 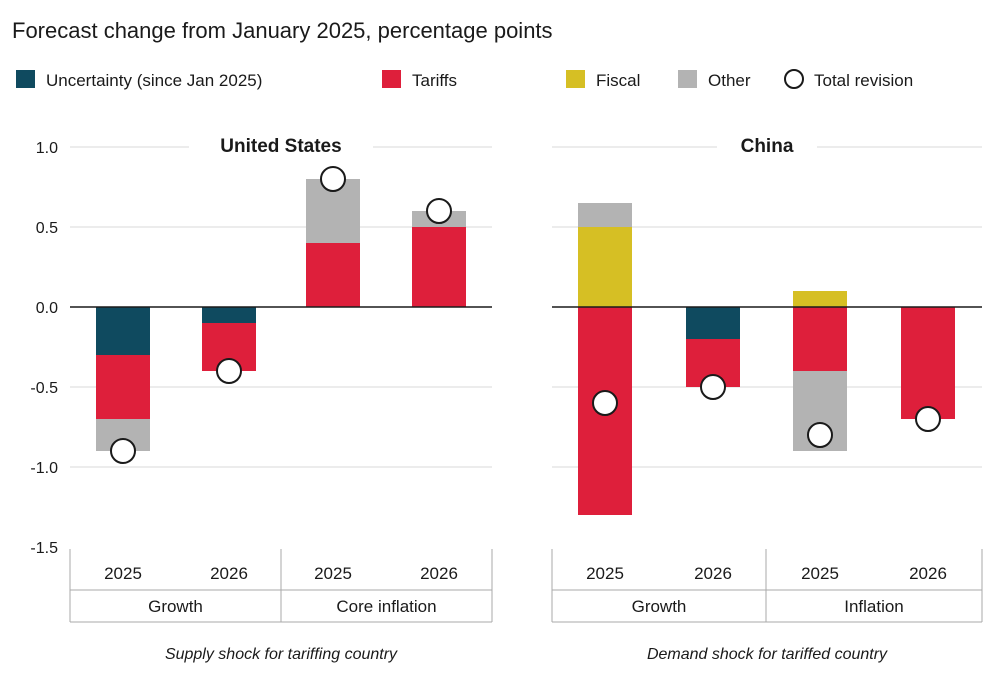 What do you see at coordinates (767, 654) in the screenshot?
I see `panel-note: Demand shock for tariffed country` at bounding box center [767, 654].